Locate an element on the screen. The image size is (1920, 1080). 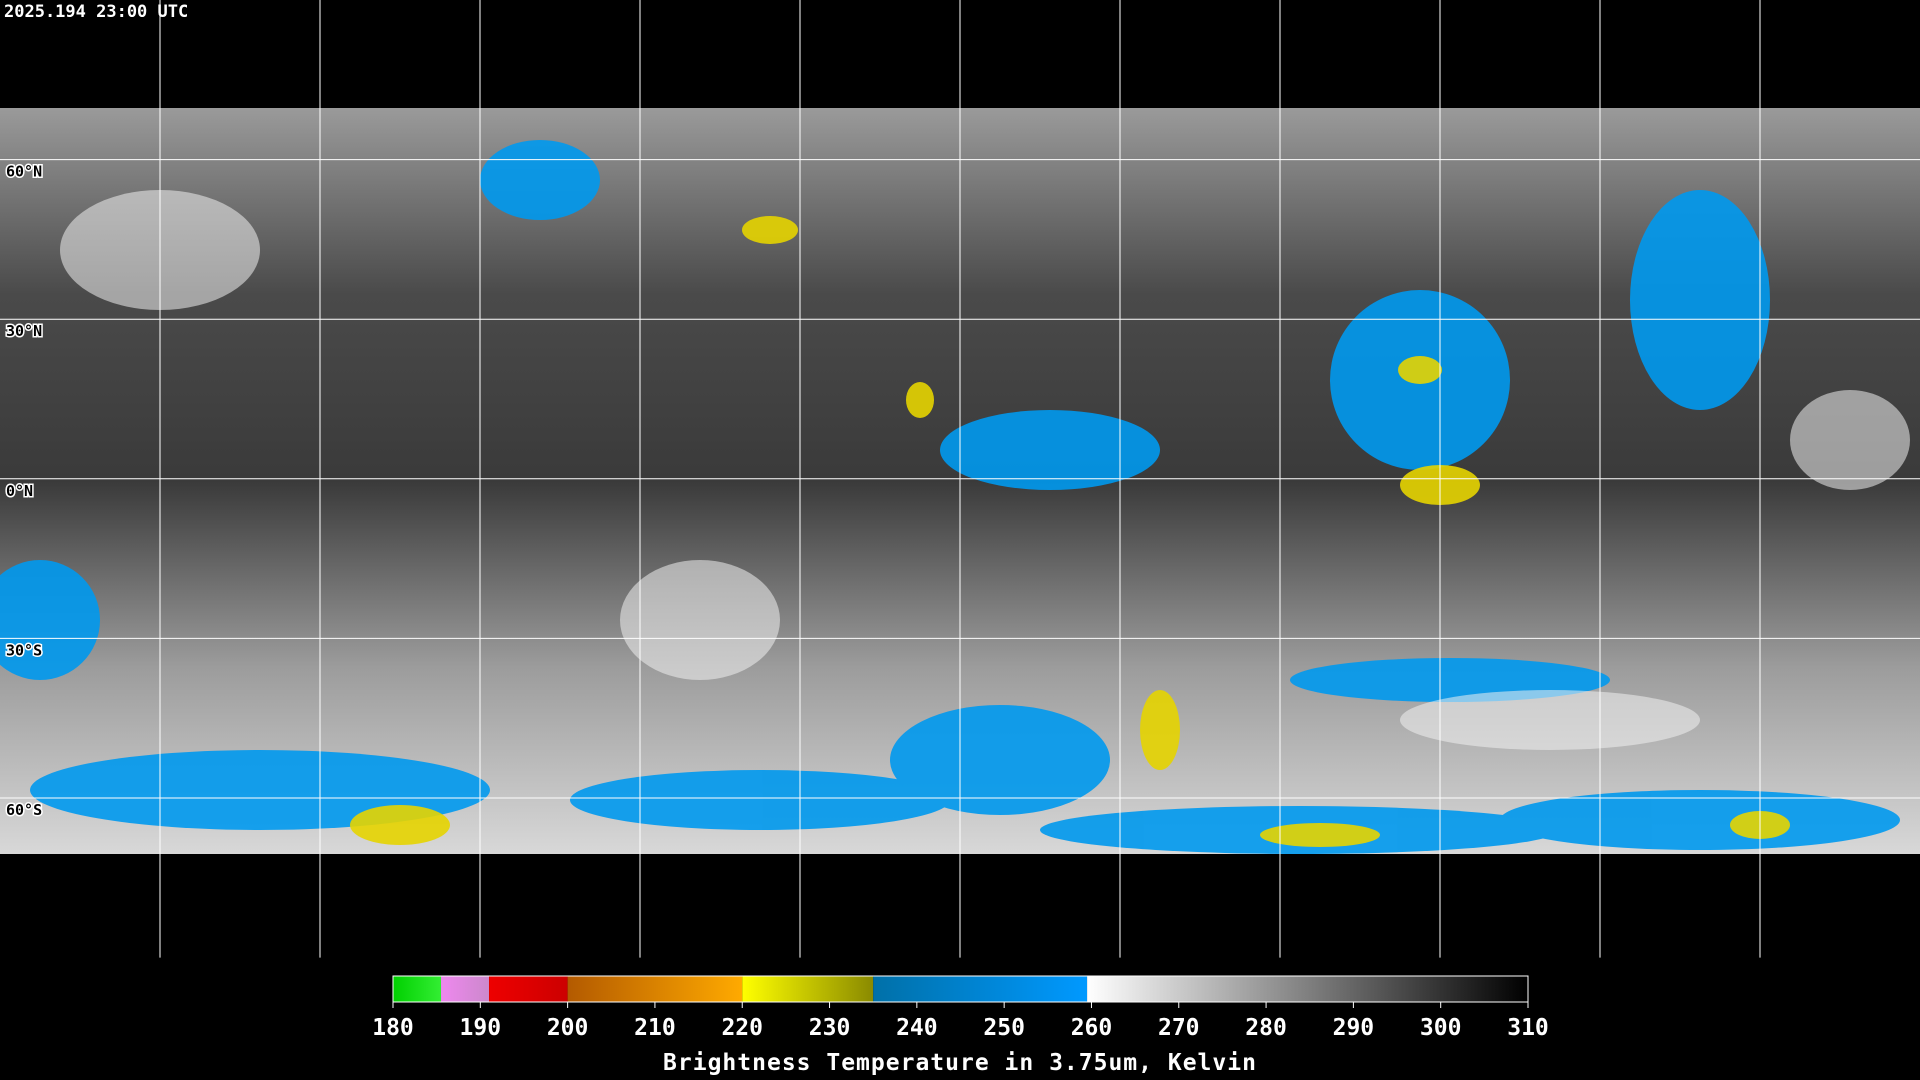
colorbar-tick-label: 230 is located at coordinates (830, 1028).